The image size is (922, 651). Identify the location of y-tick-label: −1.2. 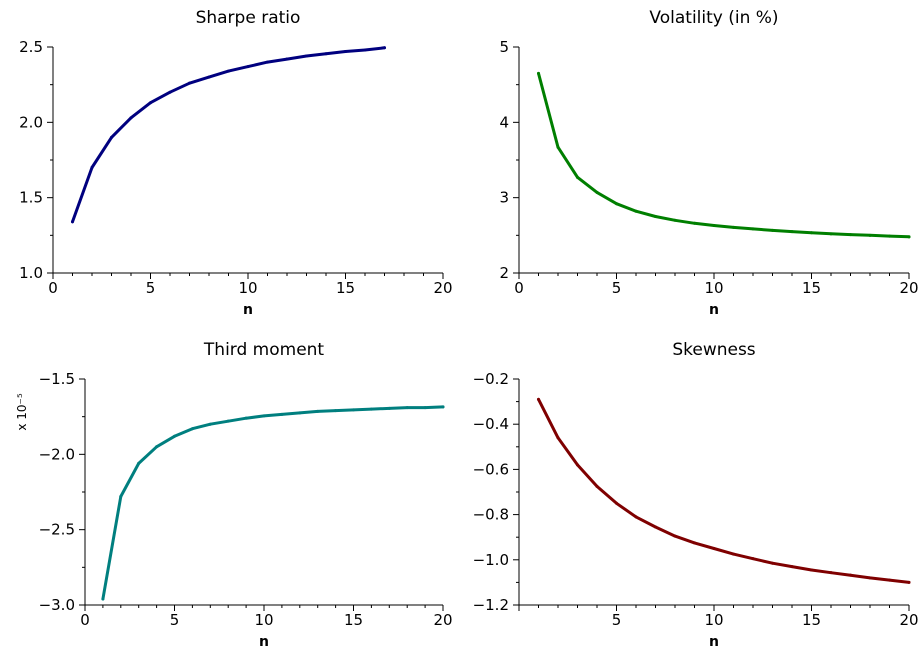
(491, 605).